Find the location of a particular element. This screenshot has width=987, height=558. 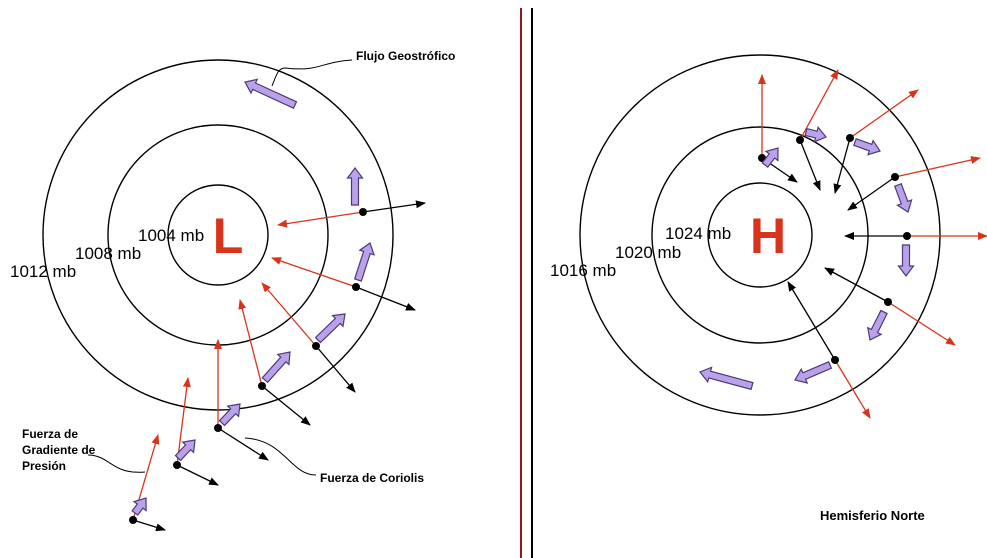

isobar-label: 1012 mb is located at coordinates (43, 271).